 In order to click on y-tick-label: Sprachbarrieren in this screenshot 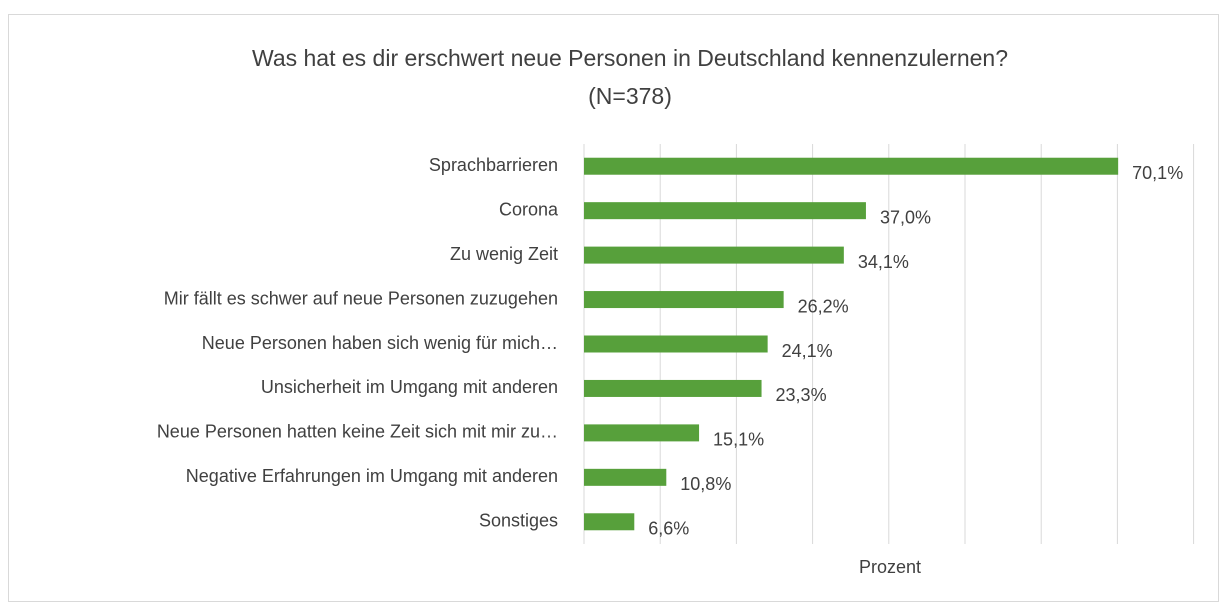, I will do `click(493, 165)`.